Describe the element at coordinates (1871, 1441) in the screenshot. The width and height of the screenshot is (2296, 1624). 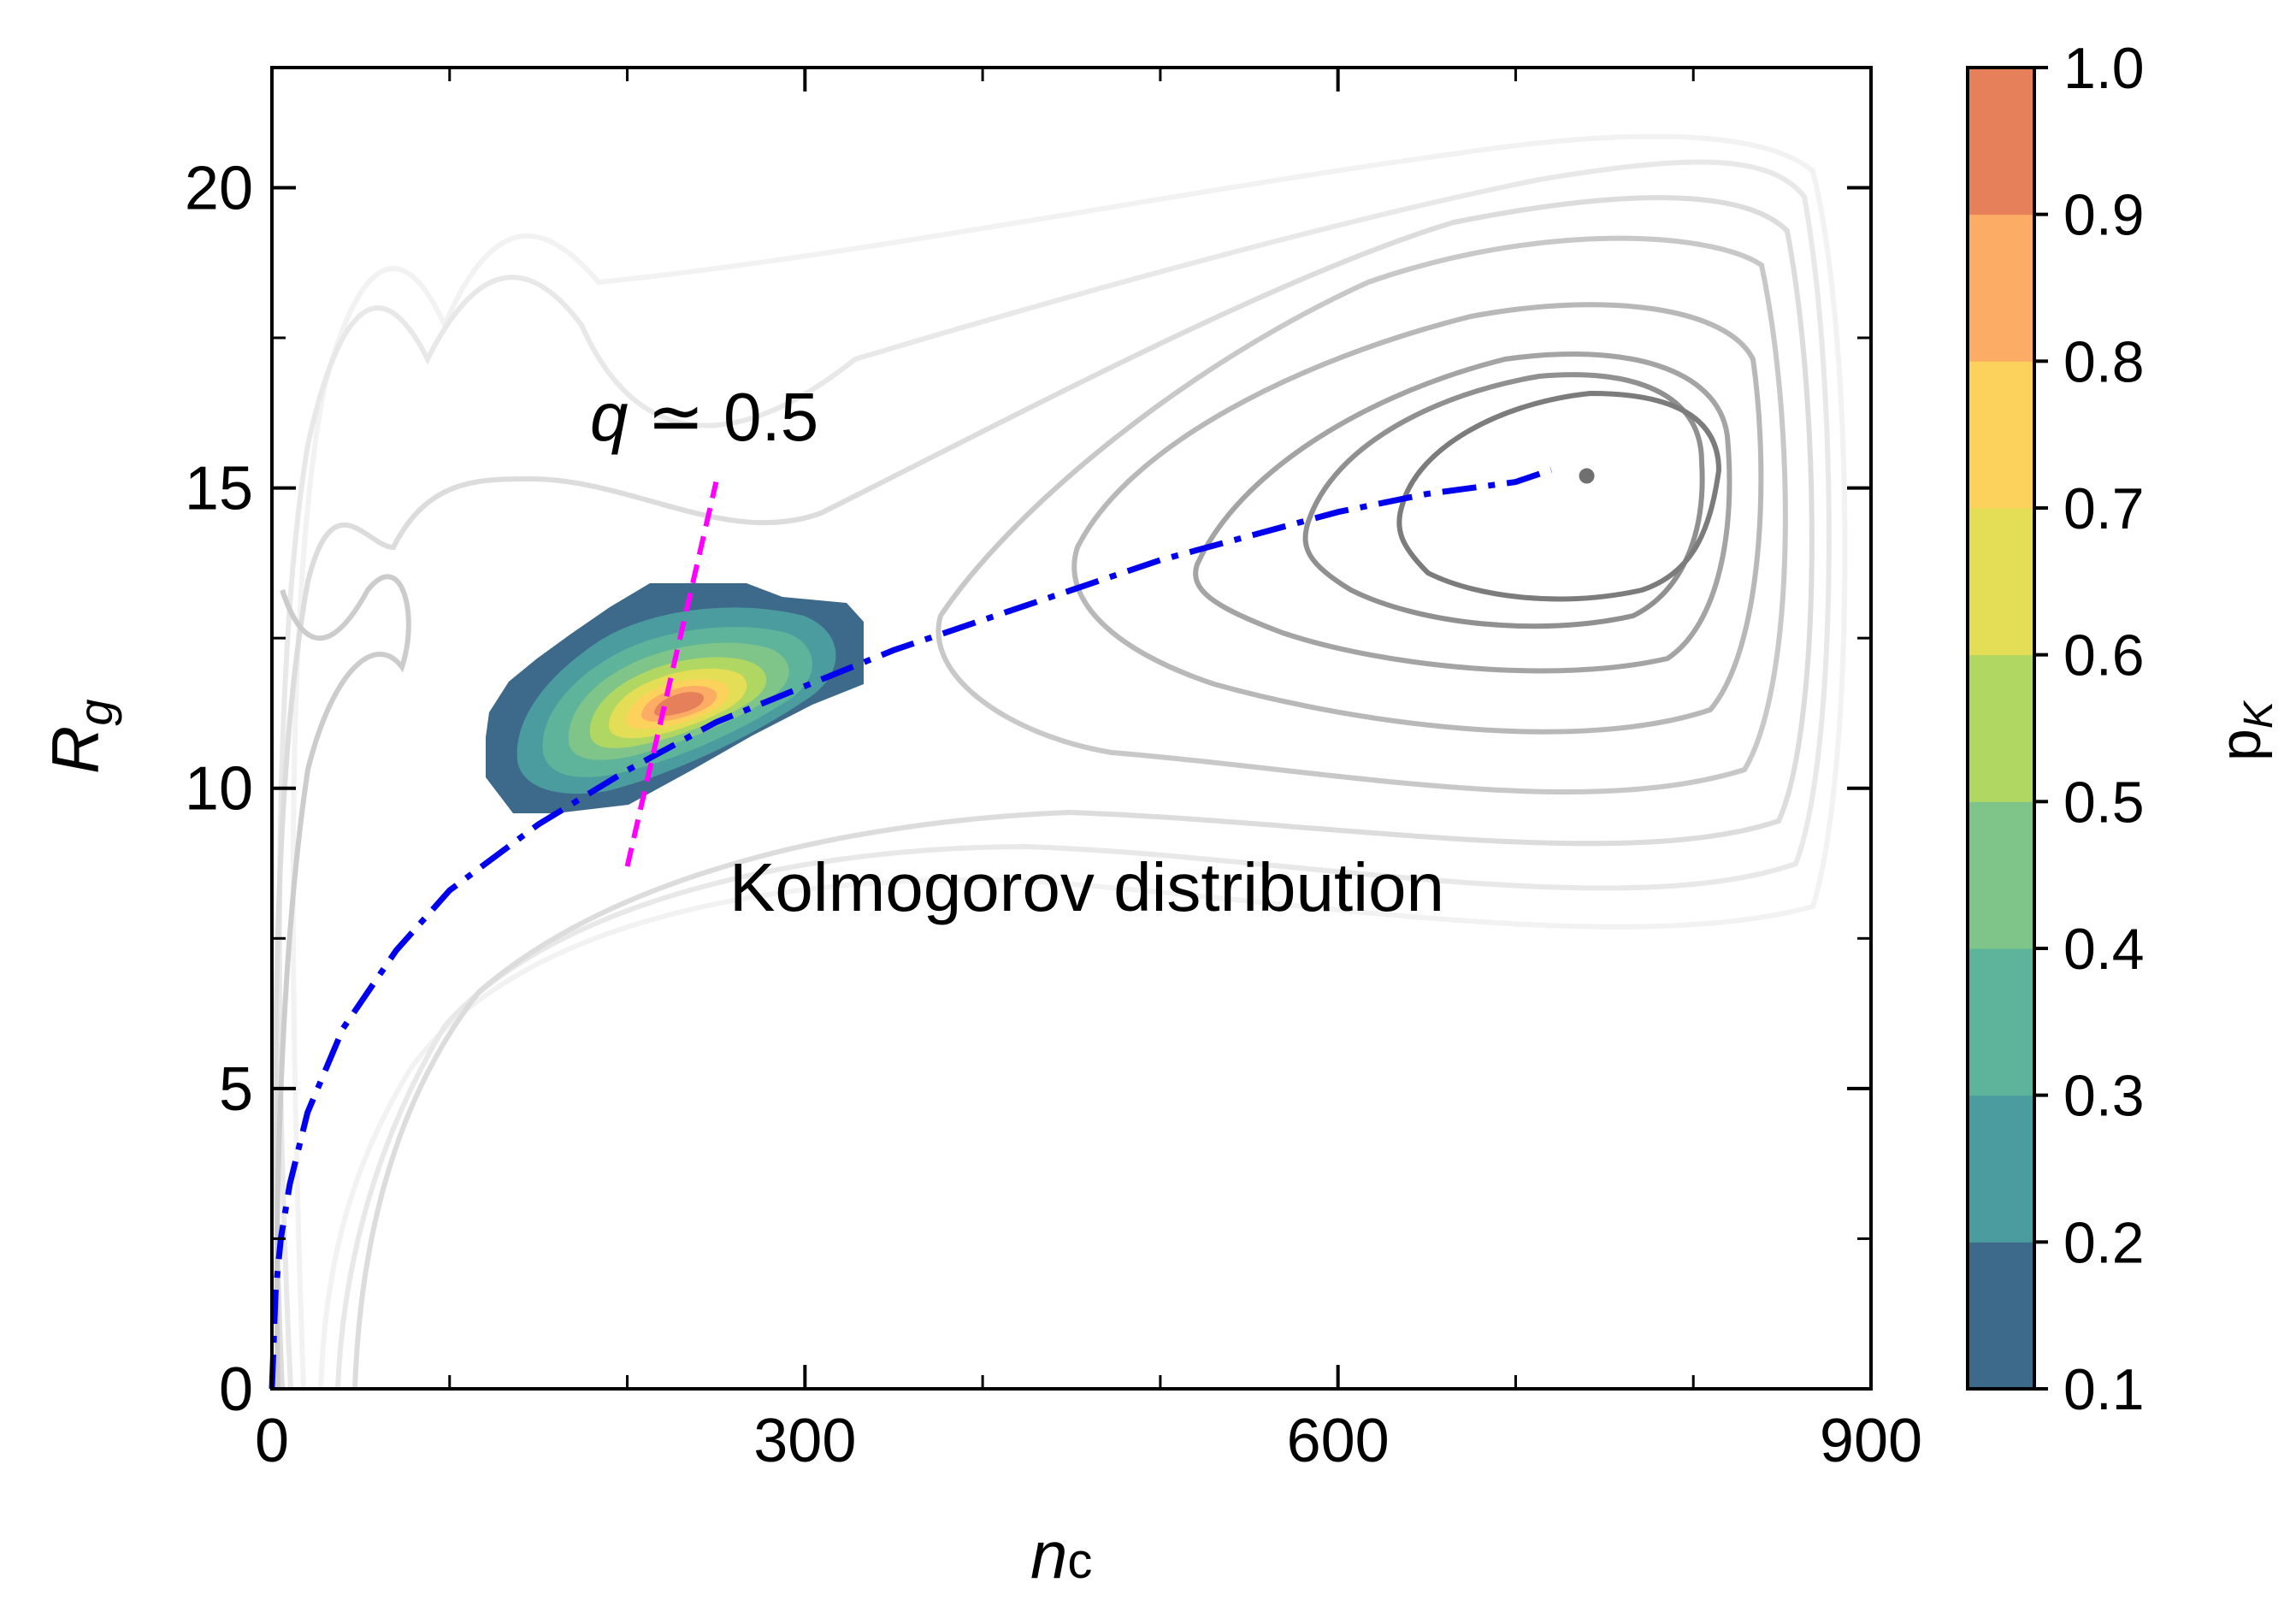
I see `x-tick-label: 900` at that location.